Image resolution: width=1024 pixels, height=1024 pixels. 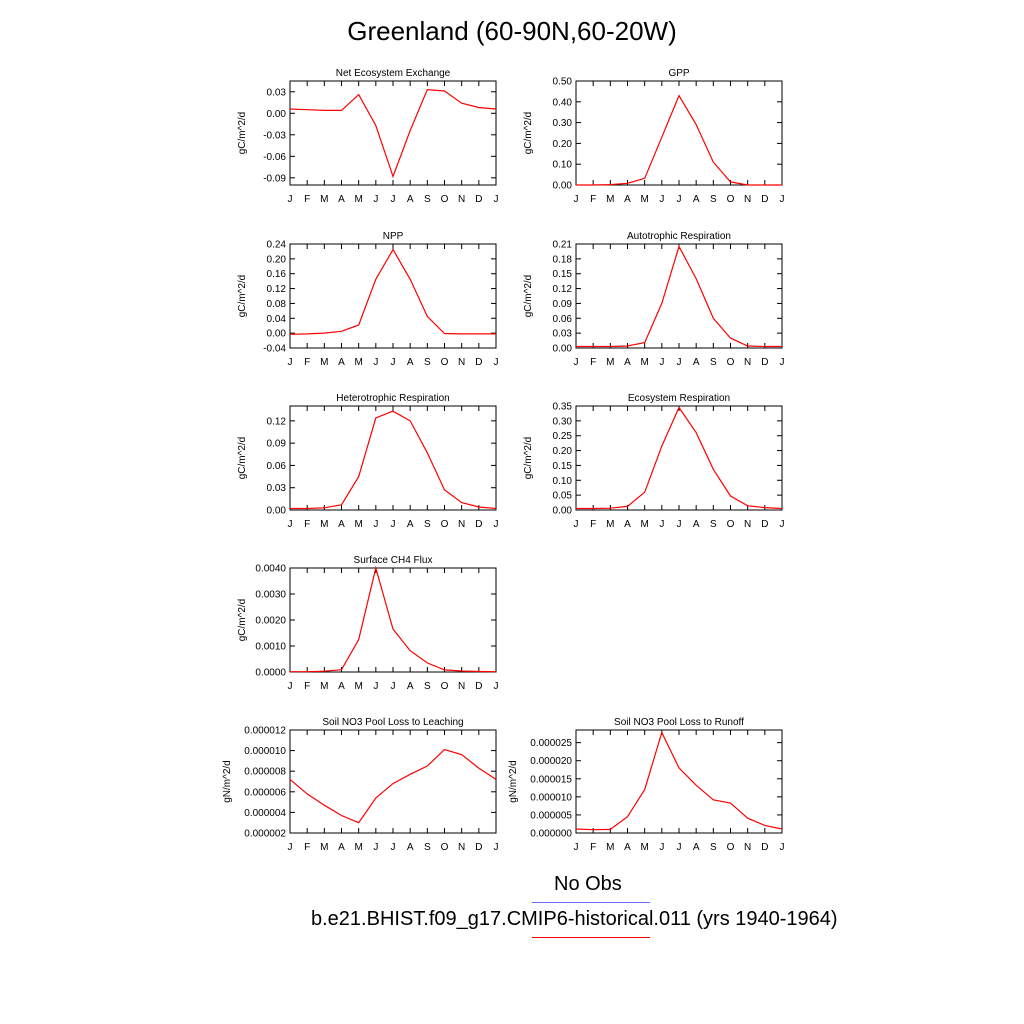 What do you see at coordinates (274, 178) in the screenshot?
I see `y-tick-label: -0.09` at bounding box center [274, 178].